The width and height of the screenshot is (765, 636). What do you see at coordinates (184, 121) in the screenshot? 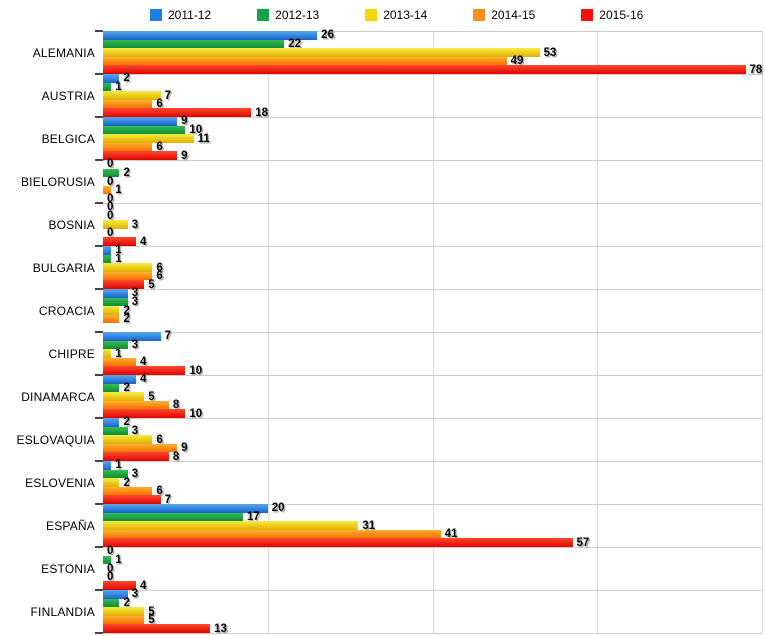
I see `bar-value-label-belgica-2011-12: 9` at bounding box center [184, 121].